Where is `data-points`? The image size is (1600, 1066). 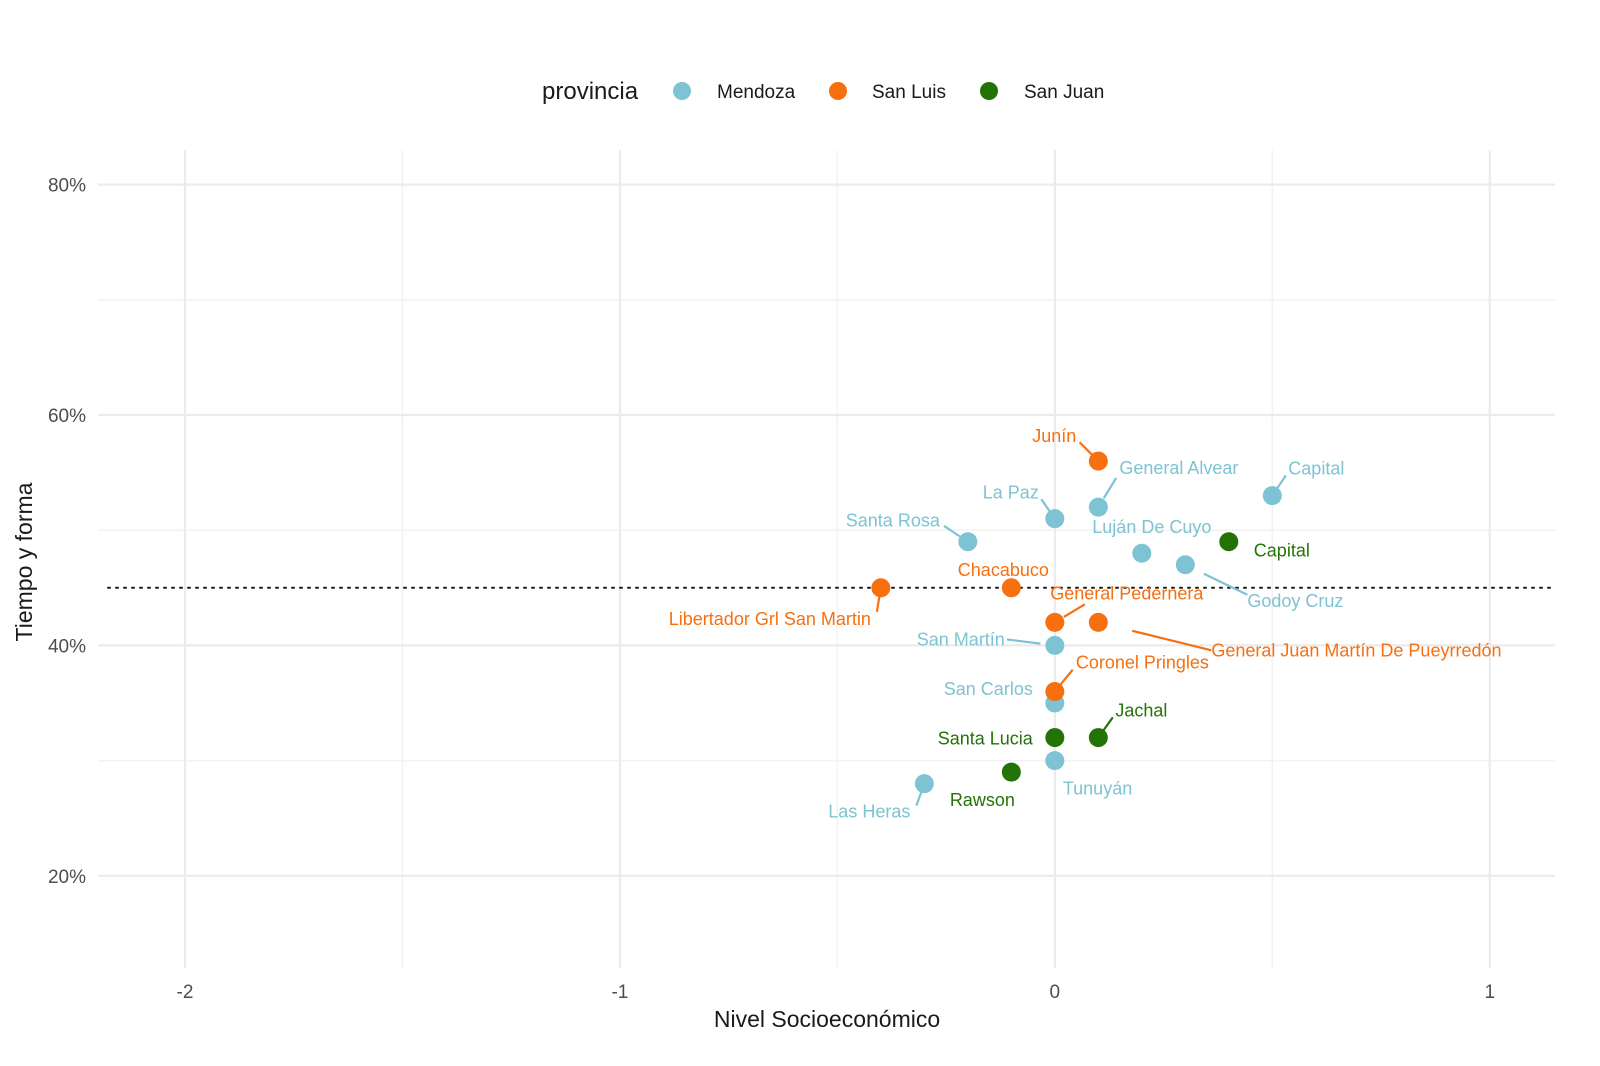
data-points is located at coordinates (1076, 622).